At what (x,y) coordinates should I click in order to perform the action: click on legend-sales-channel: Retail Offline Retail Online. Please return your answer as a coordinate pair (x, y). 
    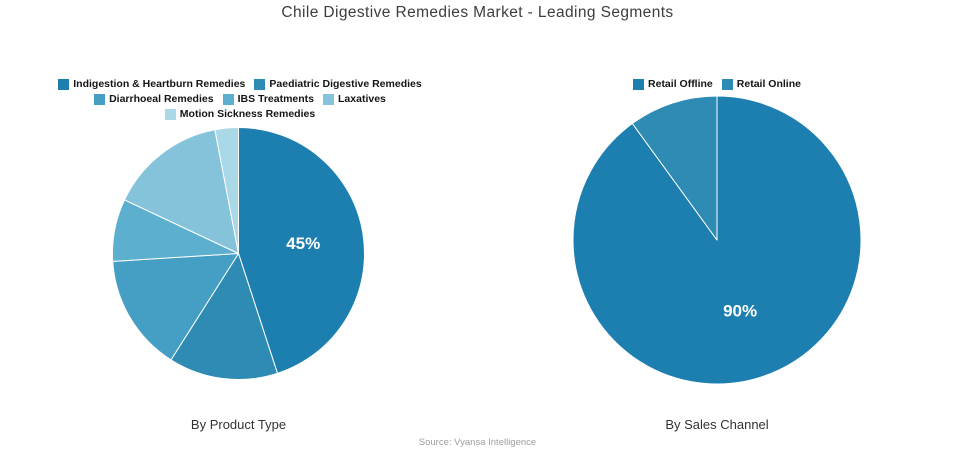
    Looking at the image, I should click on (717, 84).